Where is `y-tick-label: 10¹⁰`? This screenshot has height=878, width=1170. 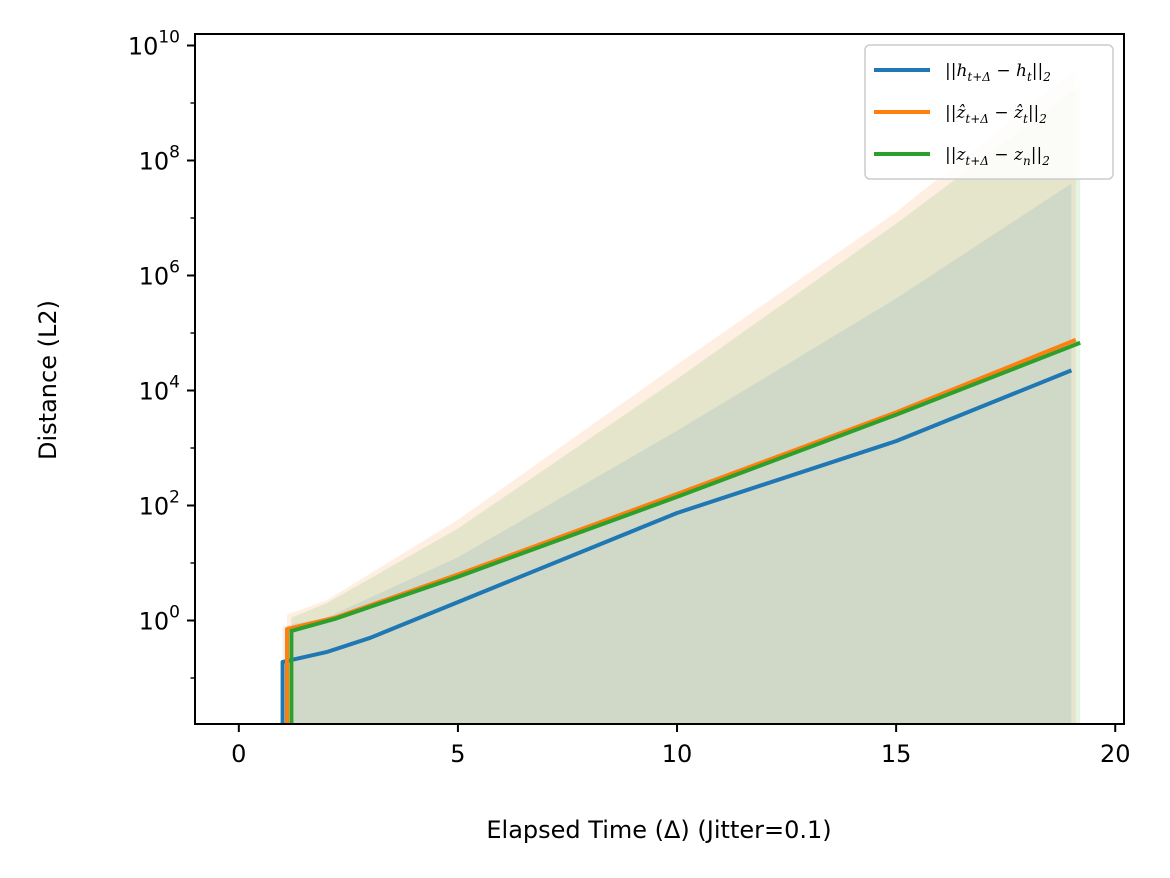
y-tick-label: 10¹⁰ is located at coordinates (154, 44).